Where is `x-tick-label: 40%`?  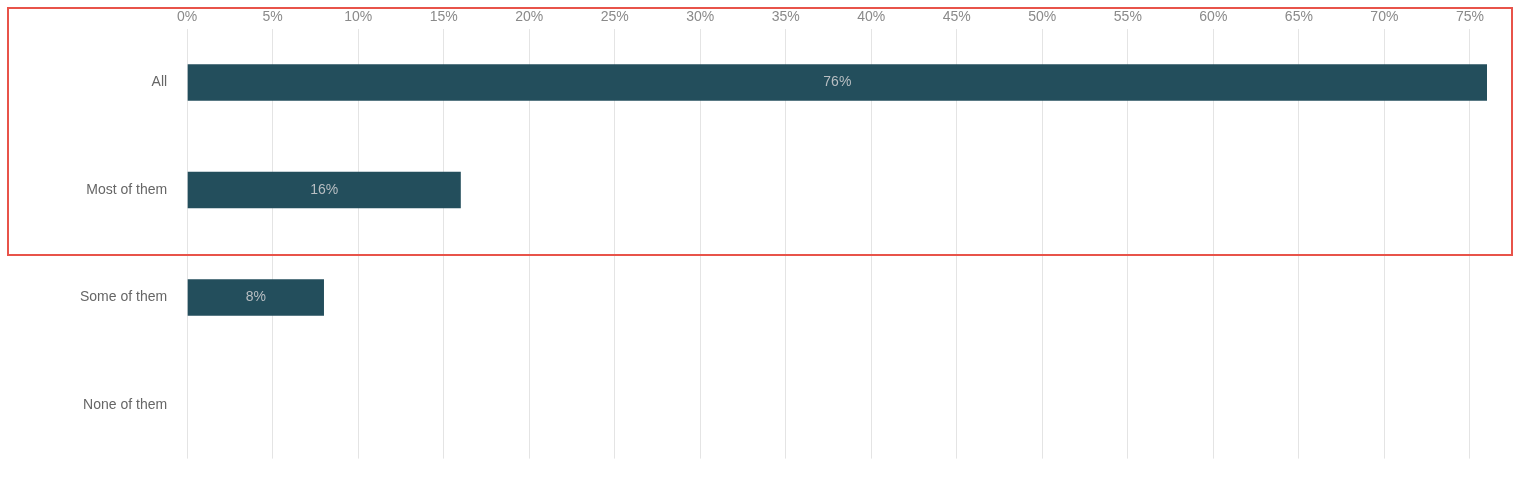 x-tick-label: 40% is located at coordinates (871, 16).